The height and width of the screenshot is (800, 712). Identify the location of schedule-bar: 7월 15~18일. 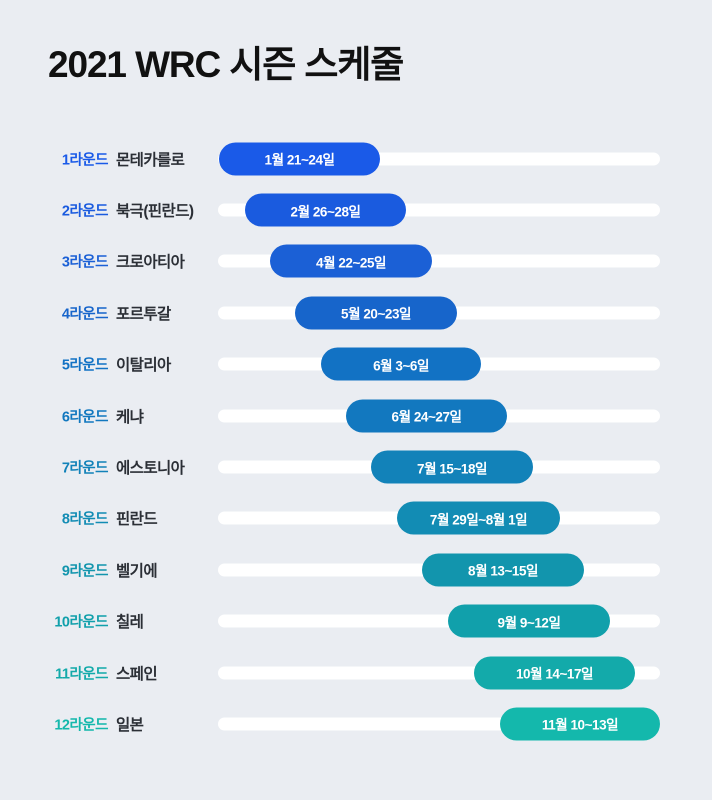
(452, 467).